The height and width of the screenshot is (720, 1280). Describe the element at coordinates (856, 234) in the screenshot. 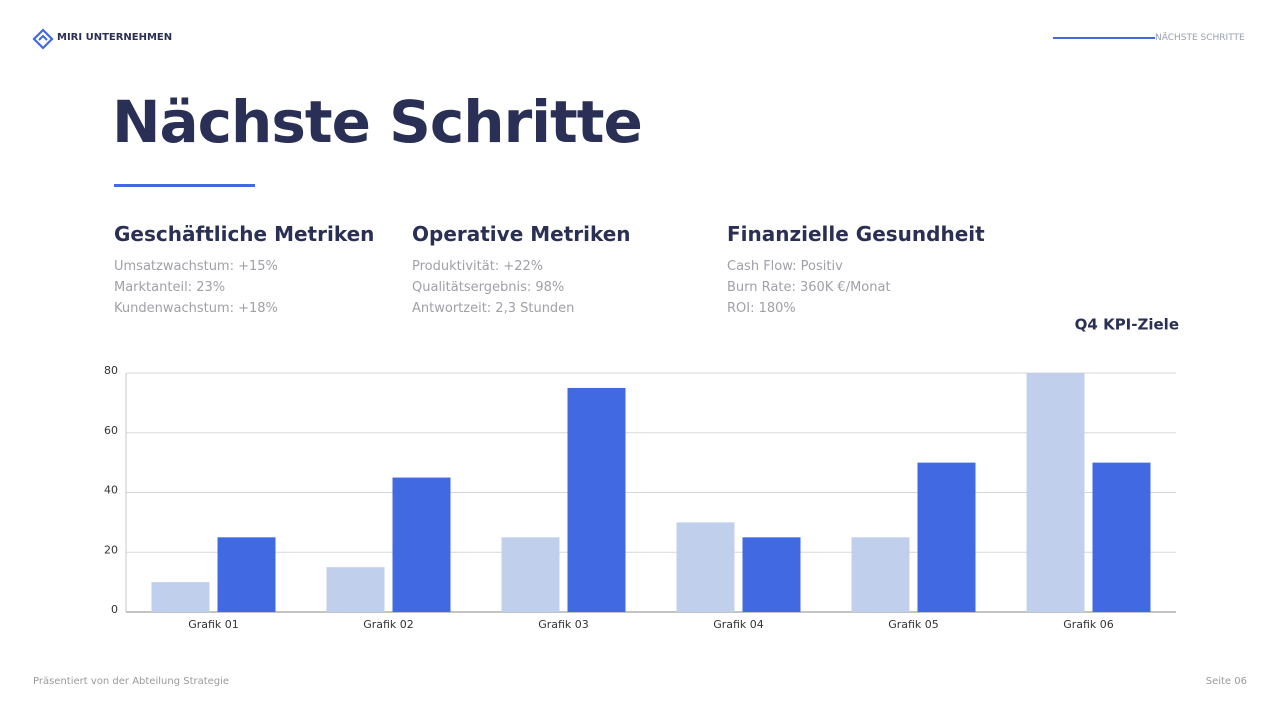

I see `metric-heading: Finanzielle Gesundheit` at that location.